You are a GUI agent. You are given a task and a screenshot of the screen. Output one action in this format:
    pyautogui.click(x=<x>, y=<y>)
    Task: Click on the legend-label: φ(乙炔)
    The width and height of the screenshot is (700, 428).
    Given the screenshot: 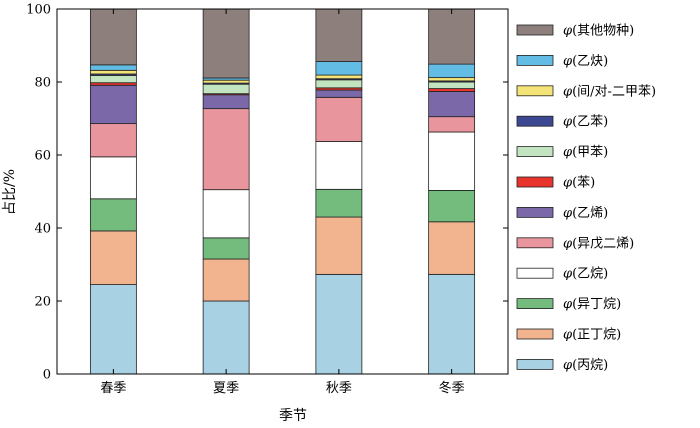 What is the action you would take?
    pyautogui.click(x=585, y=61)
    